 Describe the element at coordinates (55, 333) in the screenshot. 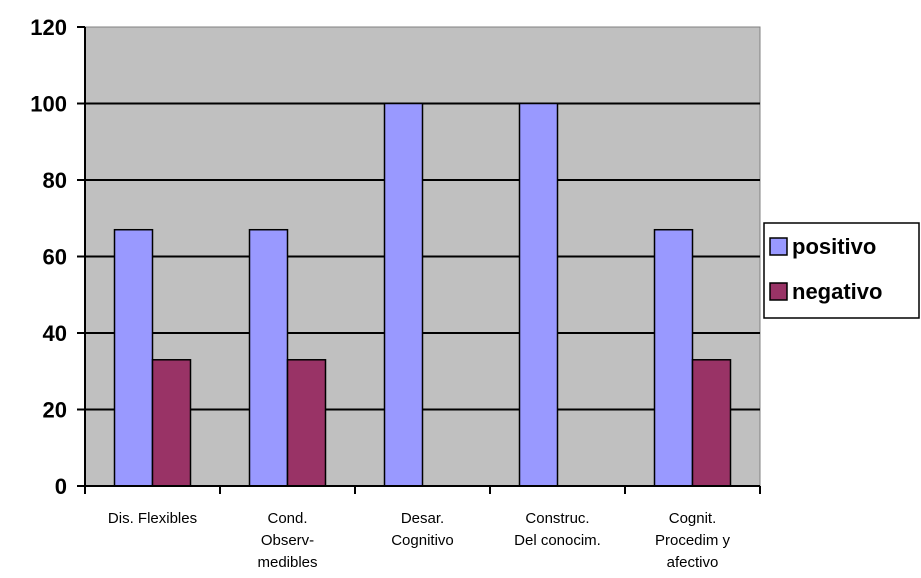

I see `y-tick-label: 40` at that location.